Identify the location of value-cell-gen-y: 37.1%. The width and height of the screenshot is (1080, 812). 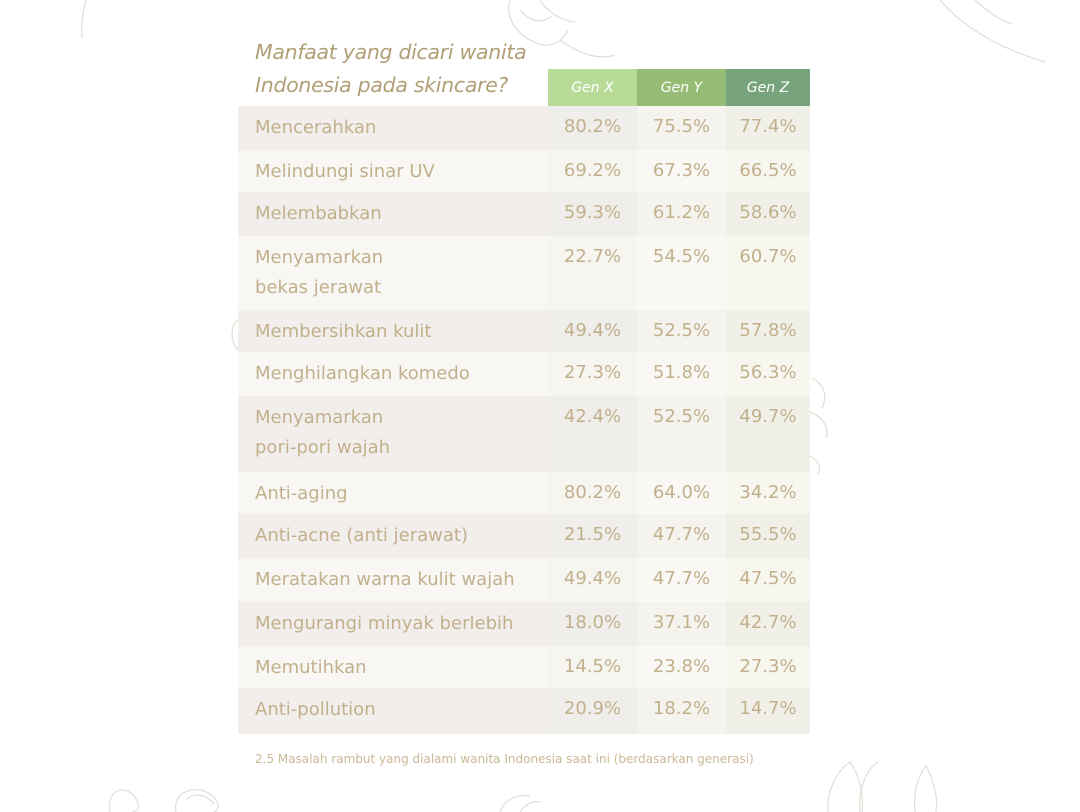
(681, 624).